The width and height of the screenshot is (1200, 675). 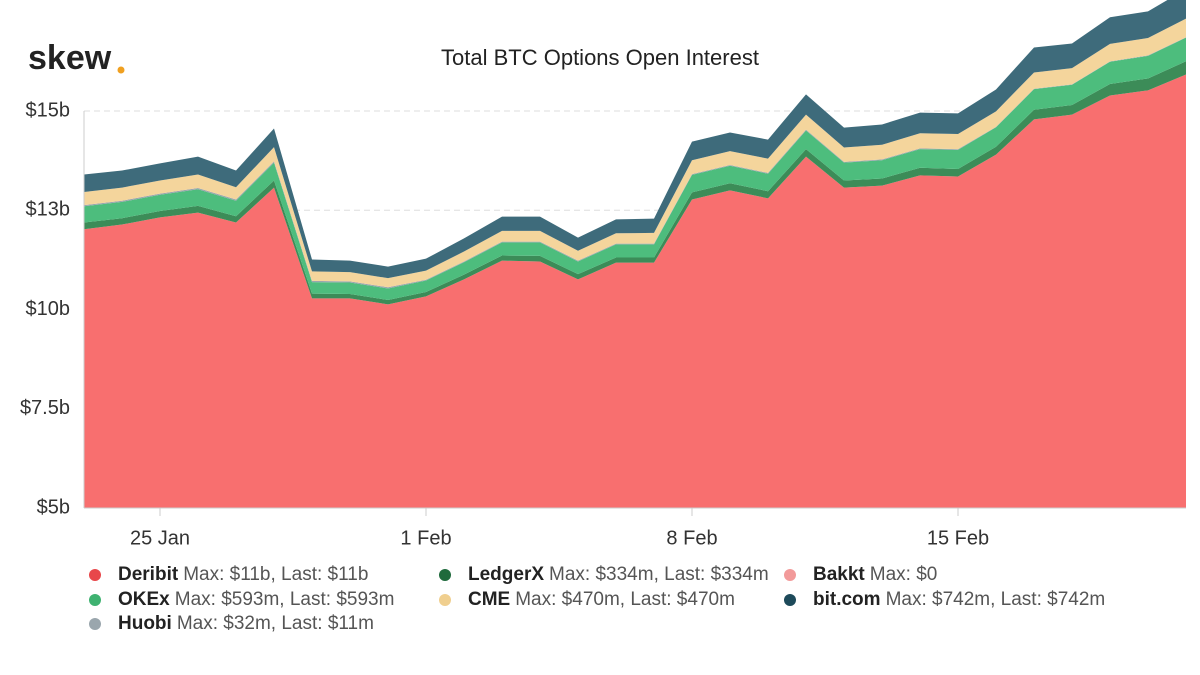 I want to click on x-tick-label: 8 Feb, so click(x=691, y=538).